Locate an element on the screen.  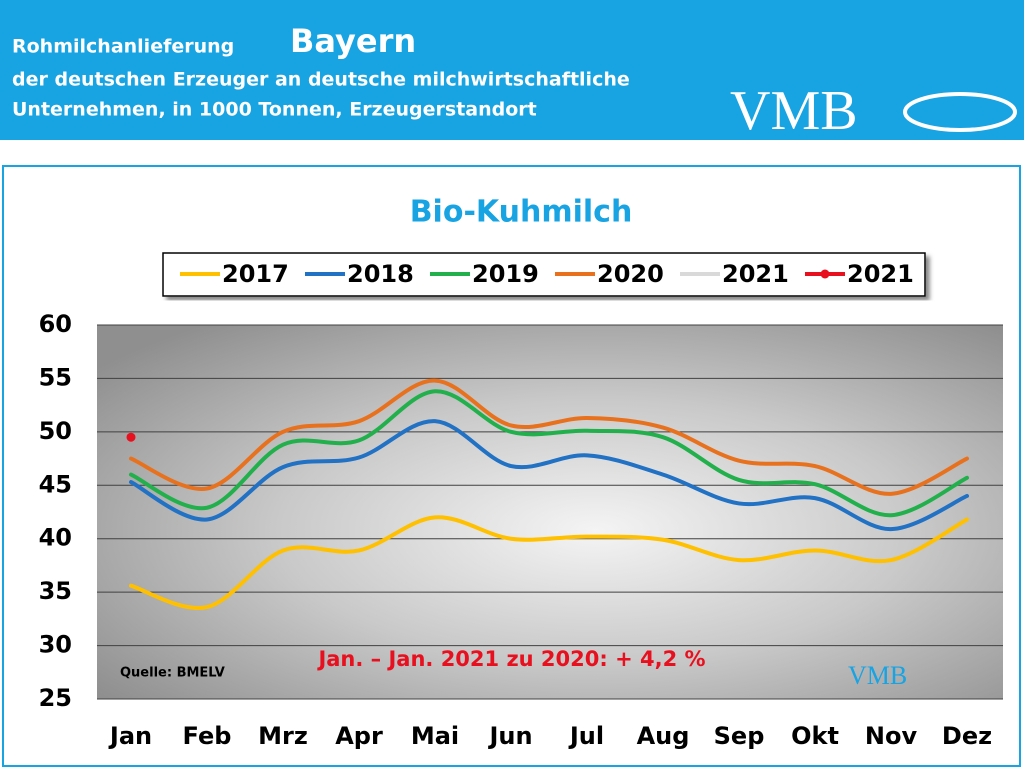
x-tick-label: Sep is located at coordinates (739, 736).